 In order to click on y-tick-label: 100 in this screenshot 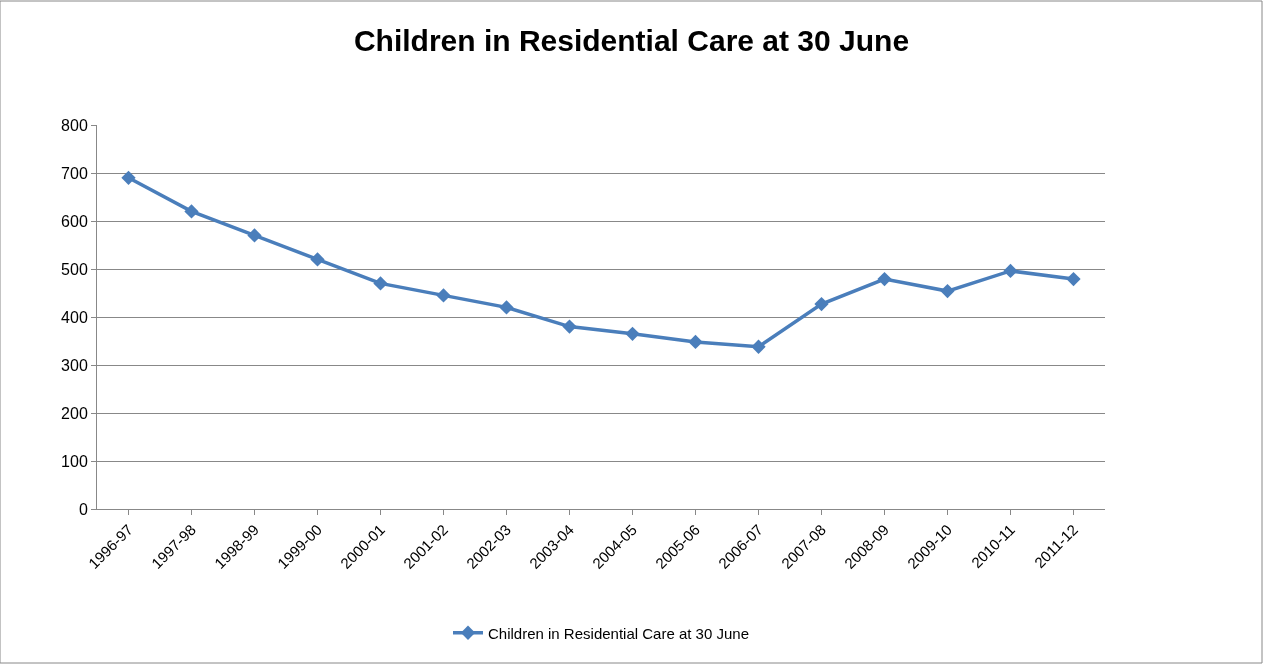, I will do `click(74, 461)`.